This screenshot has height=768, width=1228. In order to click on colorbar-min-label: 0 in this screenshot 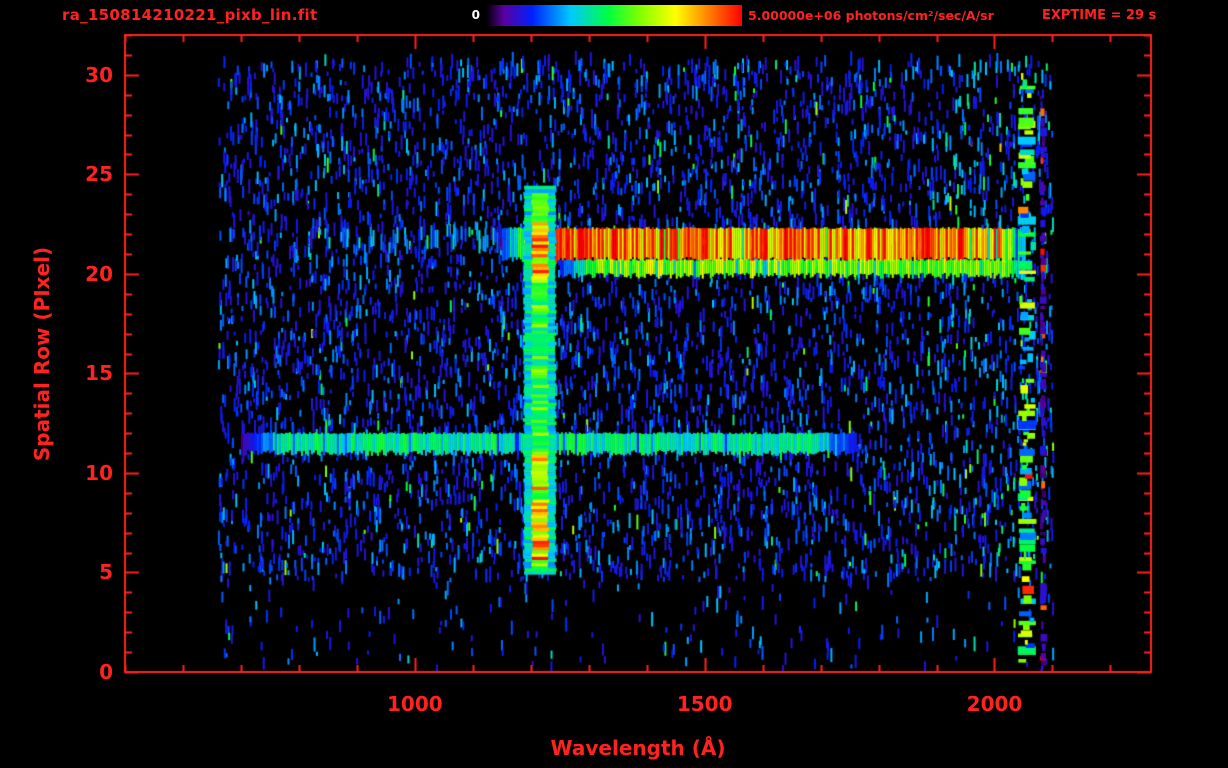, I will do `click(475, 15)`.